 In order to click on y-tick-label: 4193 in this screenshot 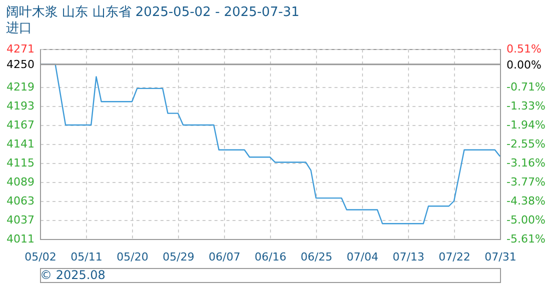, I will do `click(20, 106)`.